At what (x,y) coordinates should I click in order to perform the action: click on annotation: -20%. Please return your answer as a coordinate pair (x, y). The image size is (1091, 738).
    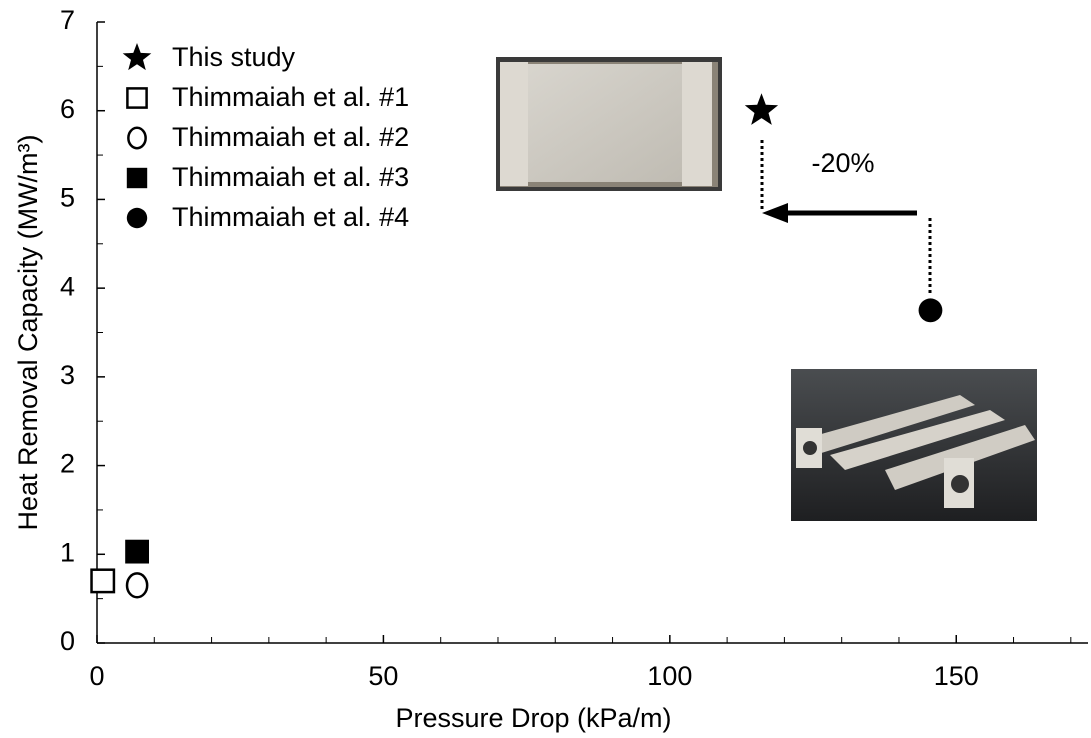
    Looking at the image, I should click on (842, 163).